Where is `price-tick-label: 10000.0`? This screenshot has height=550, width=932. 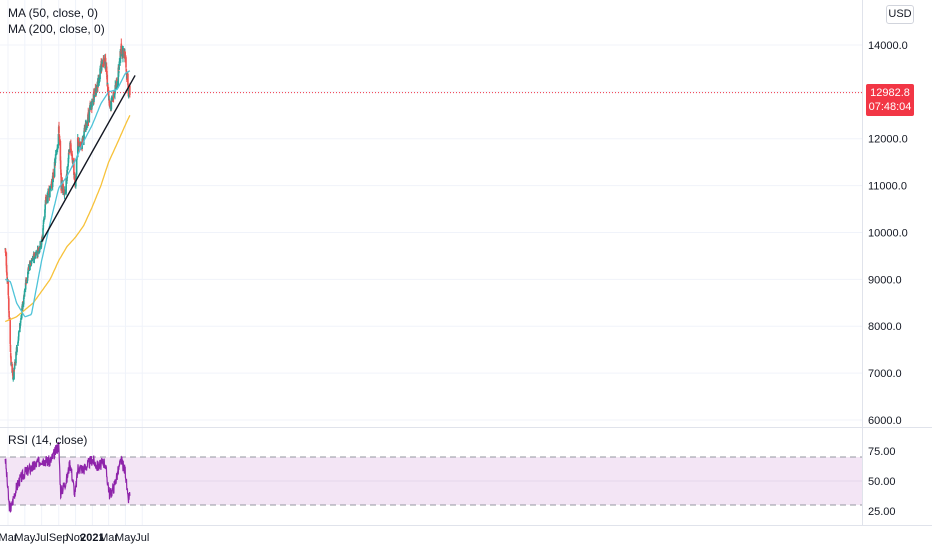 price-tick-label: 10000.0 is located at coordinates (888, 233).